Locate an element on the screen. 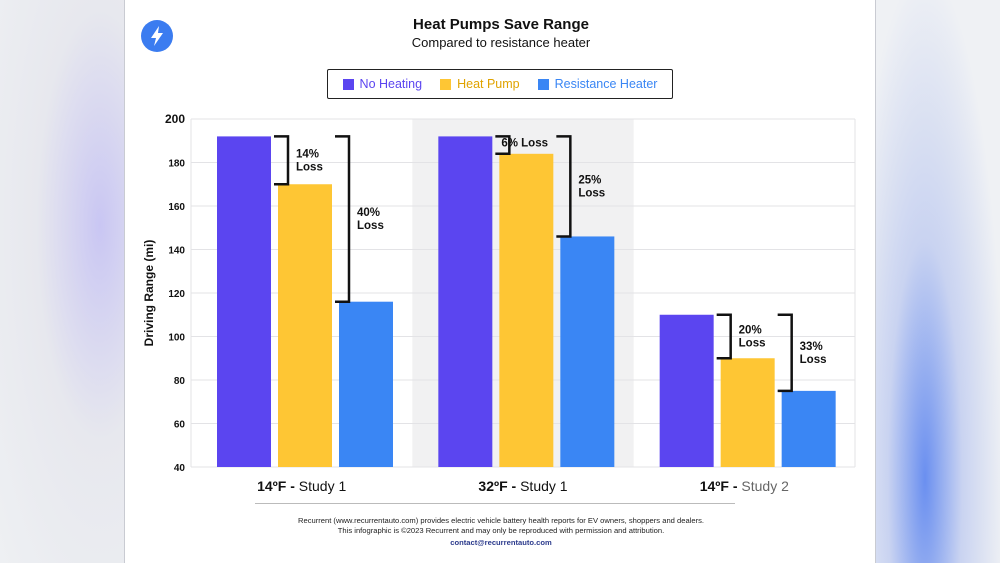  chart-legend: No Heating Heat Pump Resistance Heater is located at coordinates (500, 84).